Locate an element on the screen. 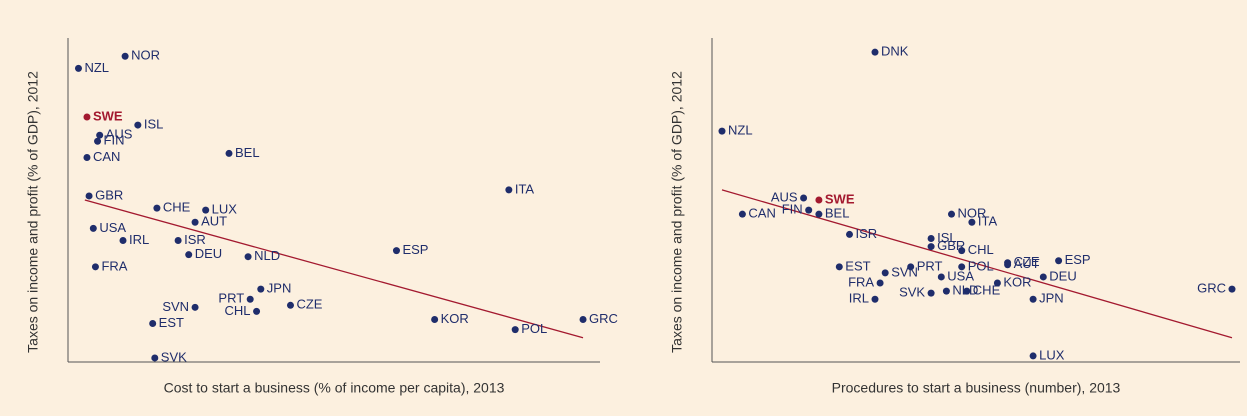 The image size is (1247, 416). point-label: USA is located at coordinates (960, 275).